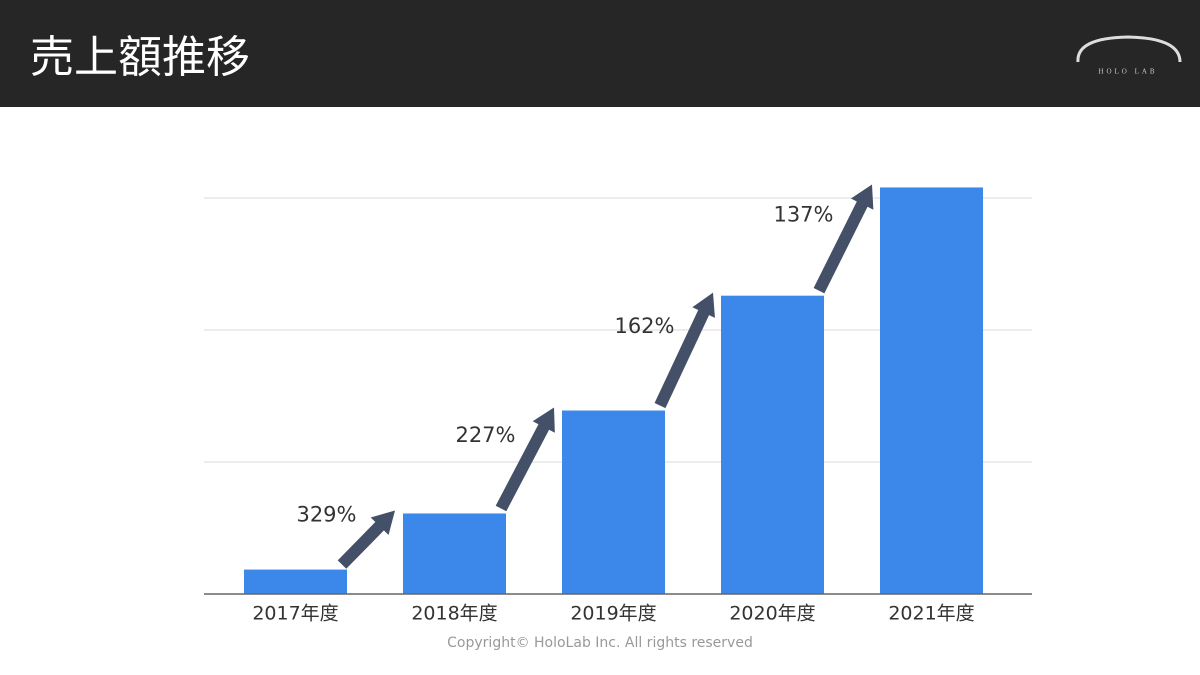  I want to click on logo-arc, so click(1129, 49).